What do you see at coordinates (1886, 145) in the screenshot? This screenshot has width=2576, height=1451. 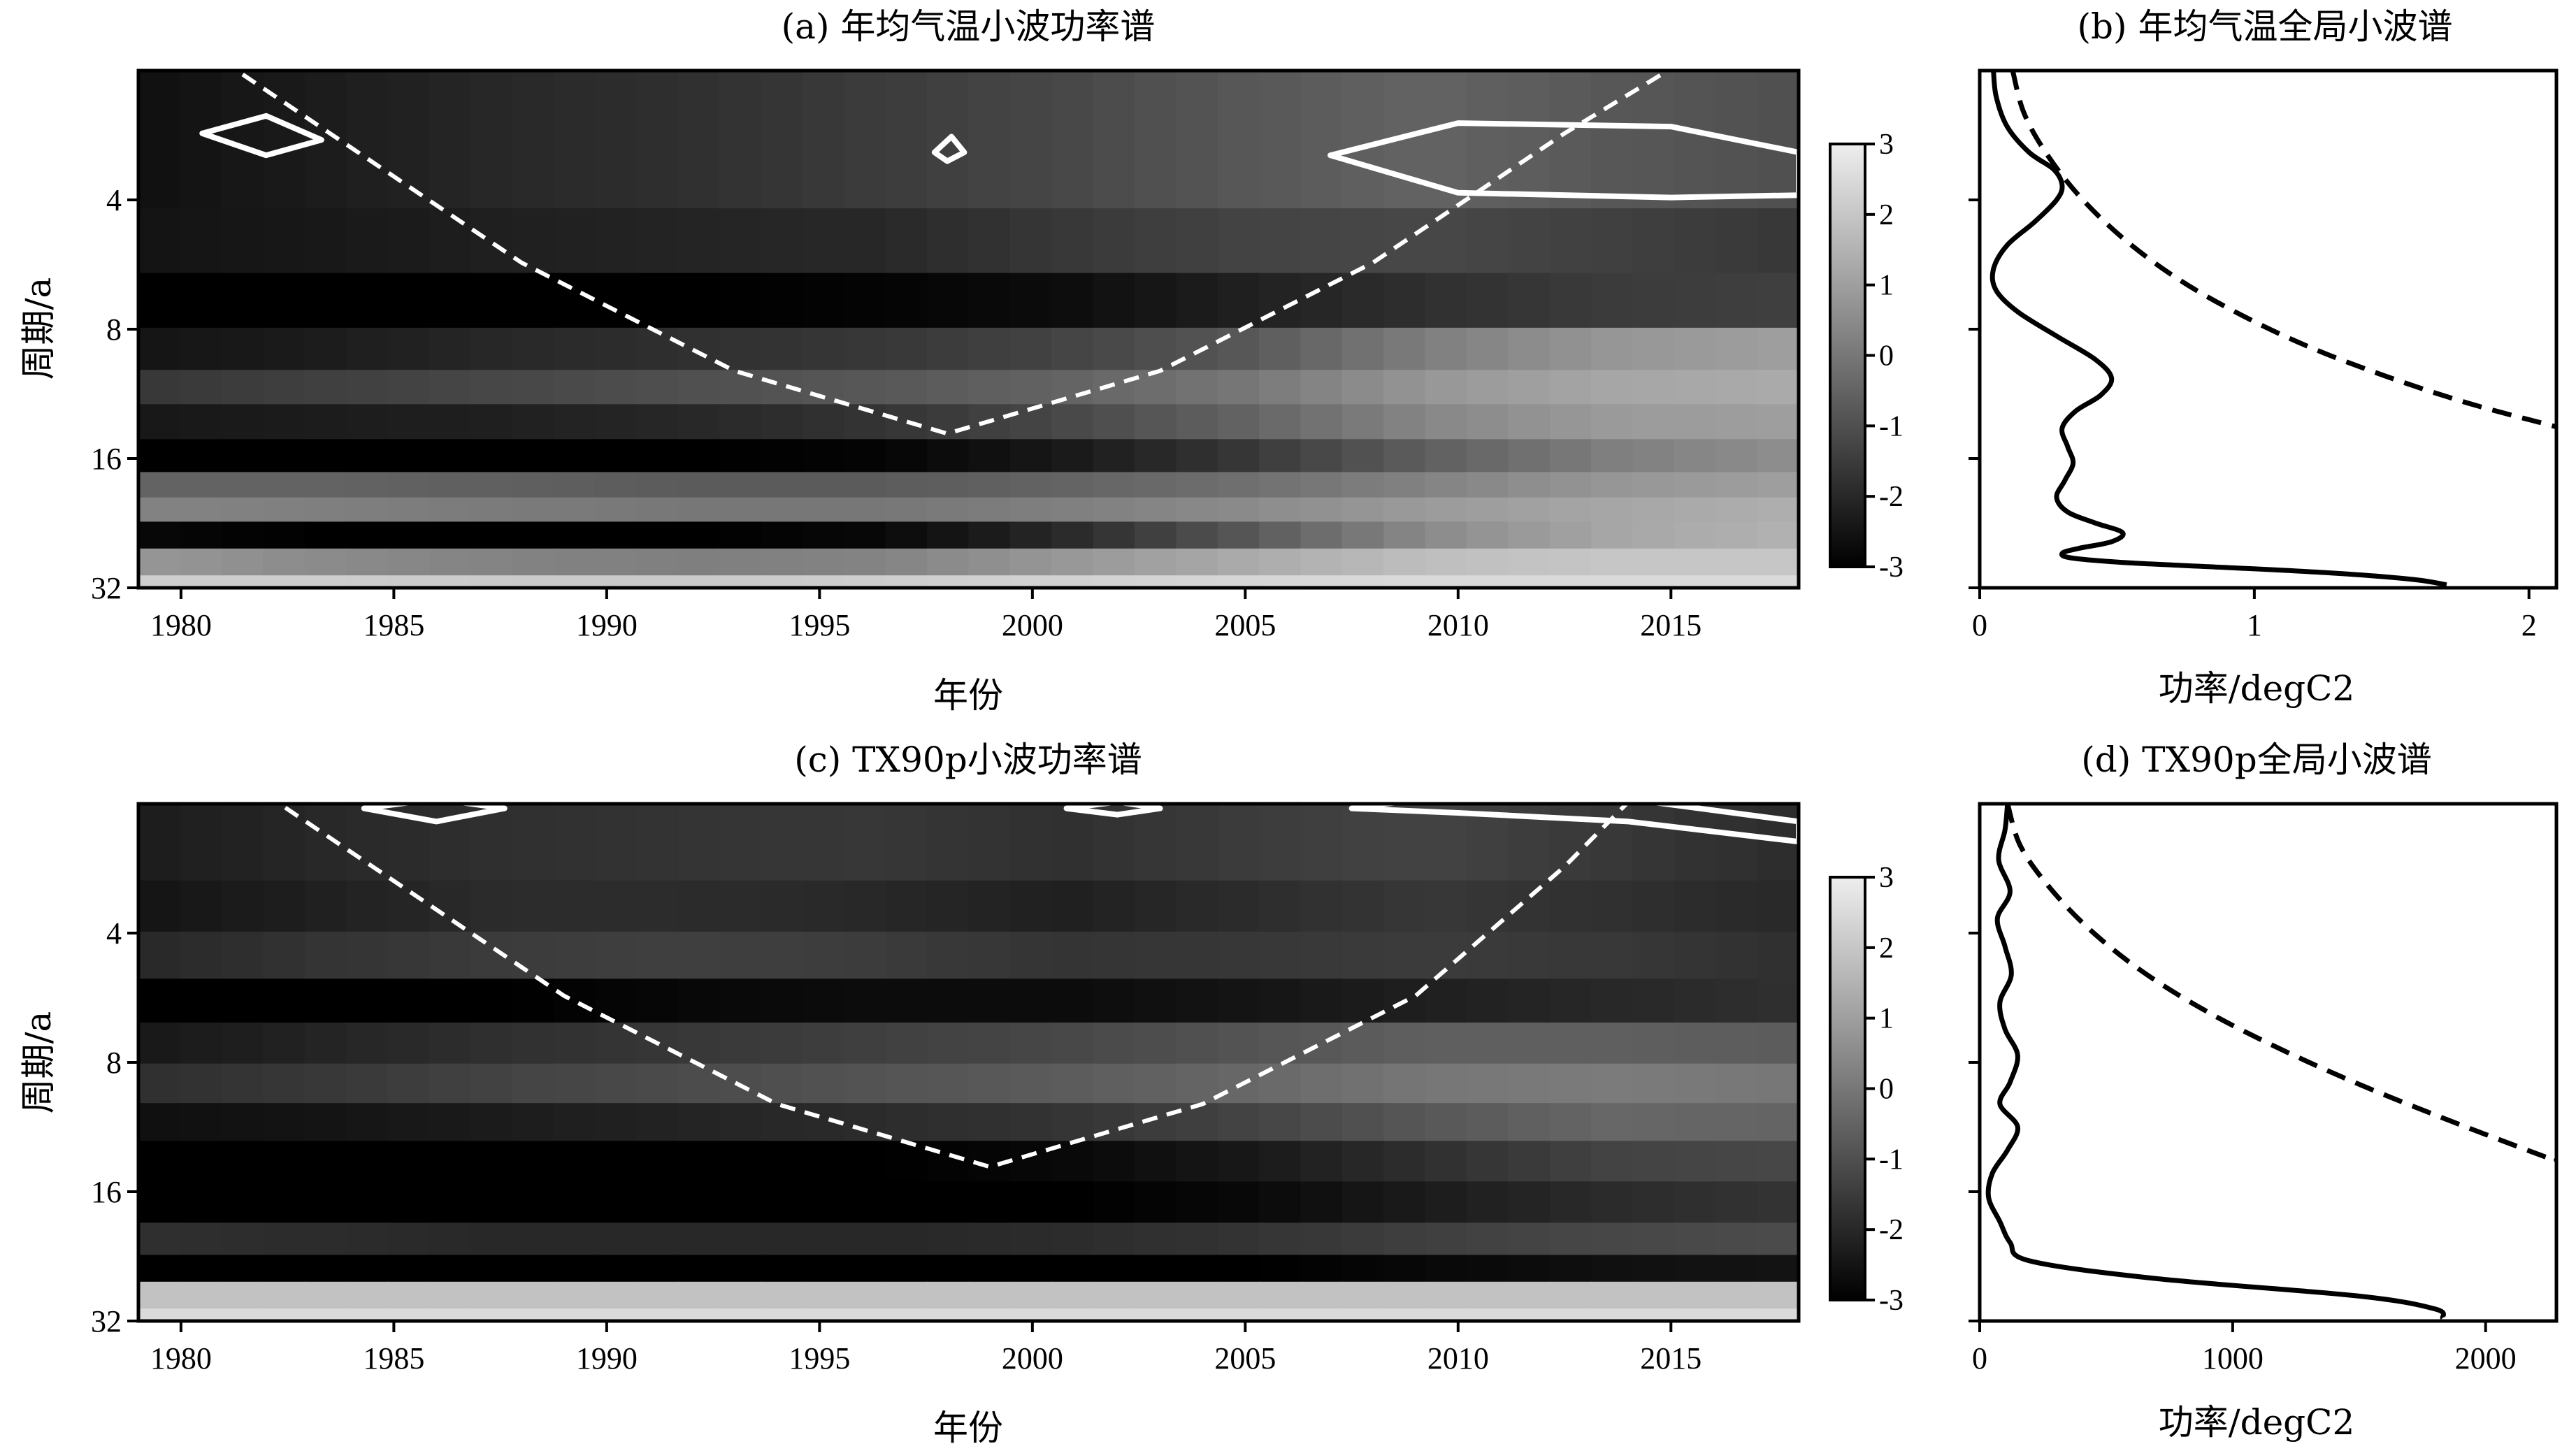 I see `colorbar-tick-label: 3` at bounding box center [1886, 145].